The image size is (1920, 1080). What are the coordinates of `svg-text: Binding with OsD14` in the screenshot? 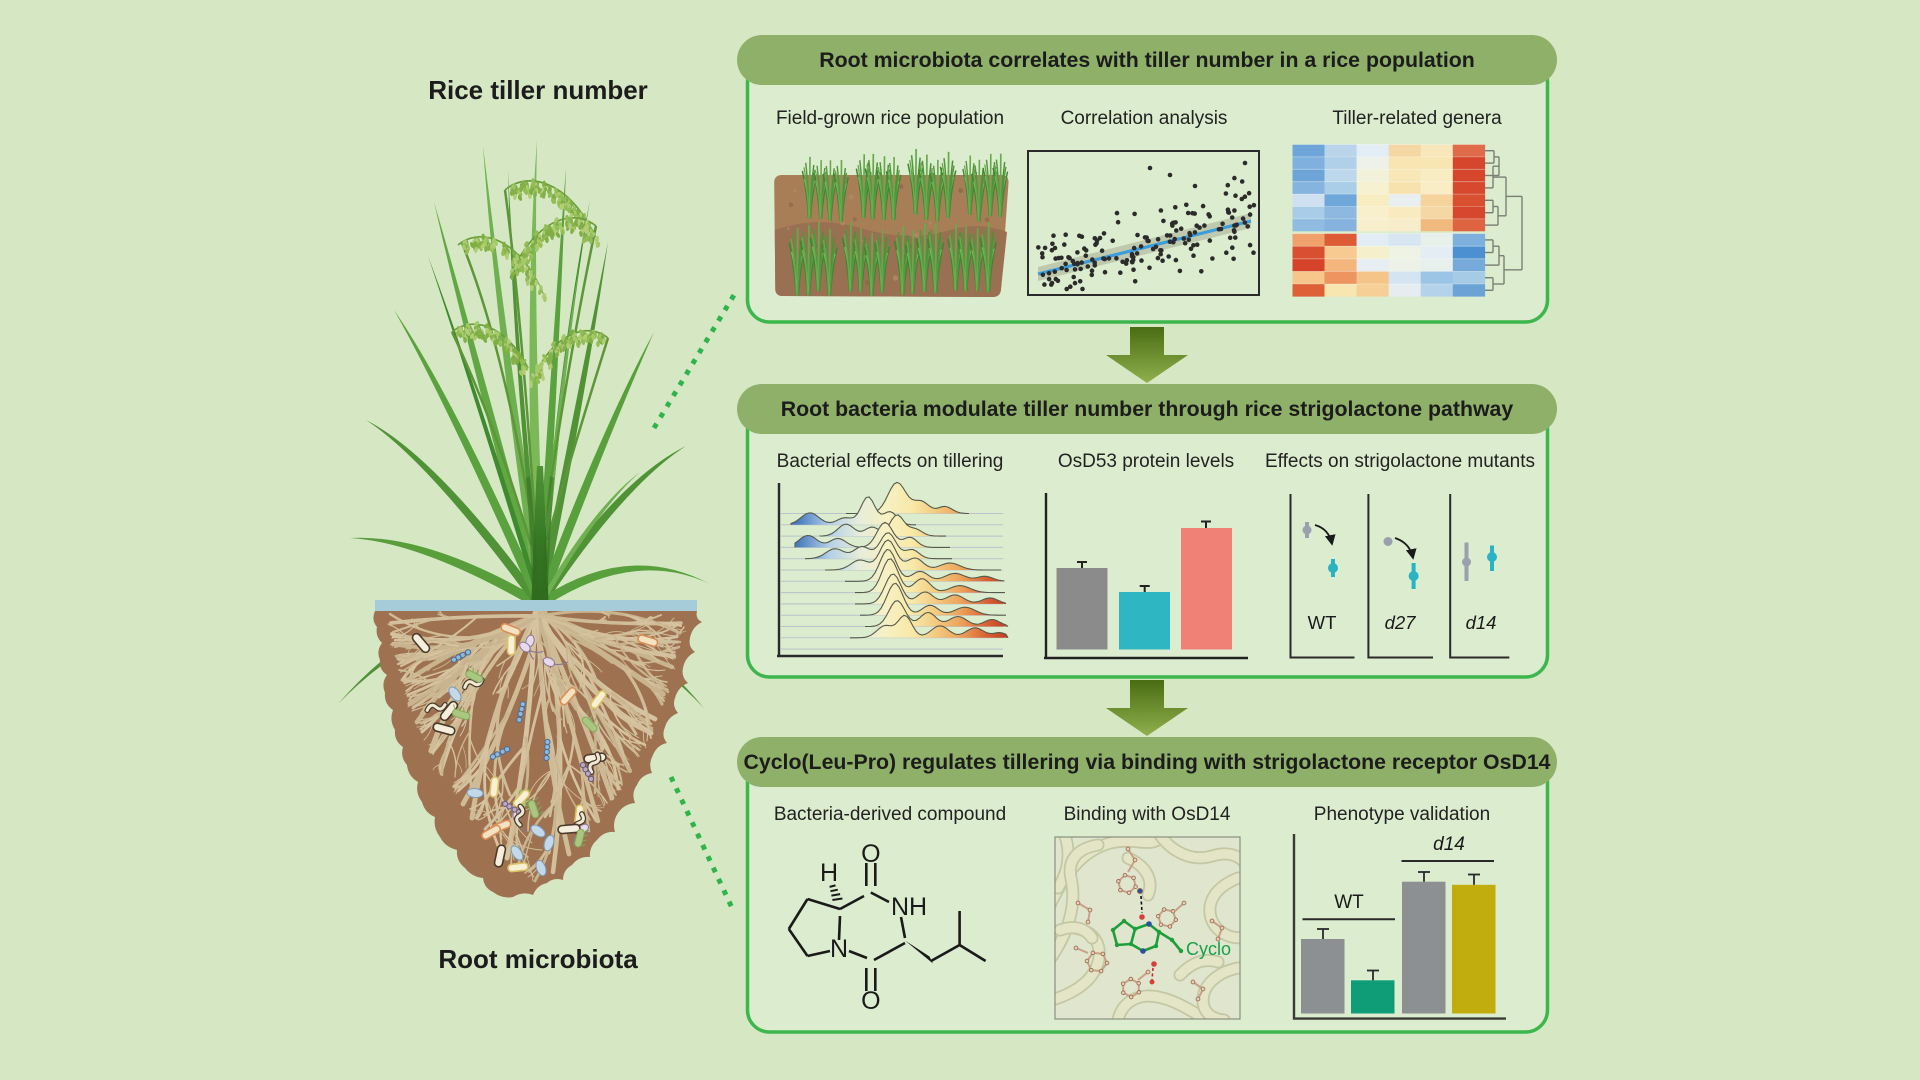 It's located at (1147, 814).